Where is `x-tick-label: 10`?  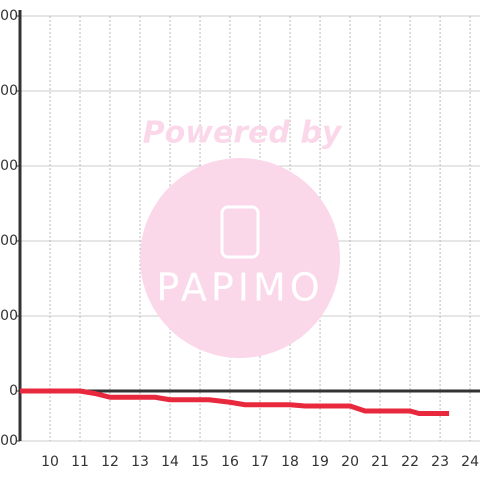
x-tick-label: 10 is located at coordinates (50, 462).